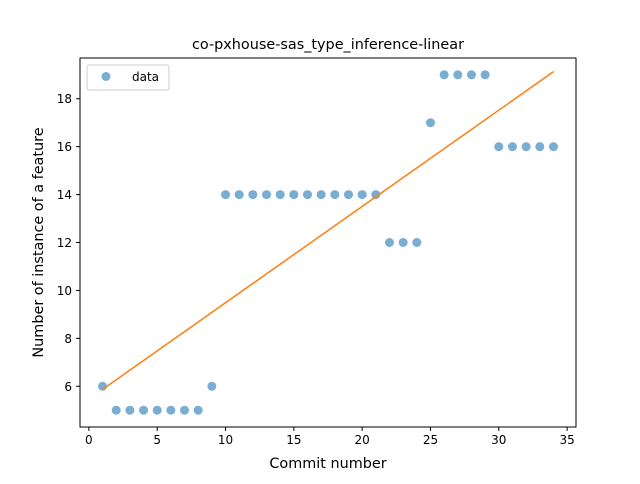 This screenshot has width=640, height=484. I want to click on legend-box, so click(128, 77).